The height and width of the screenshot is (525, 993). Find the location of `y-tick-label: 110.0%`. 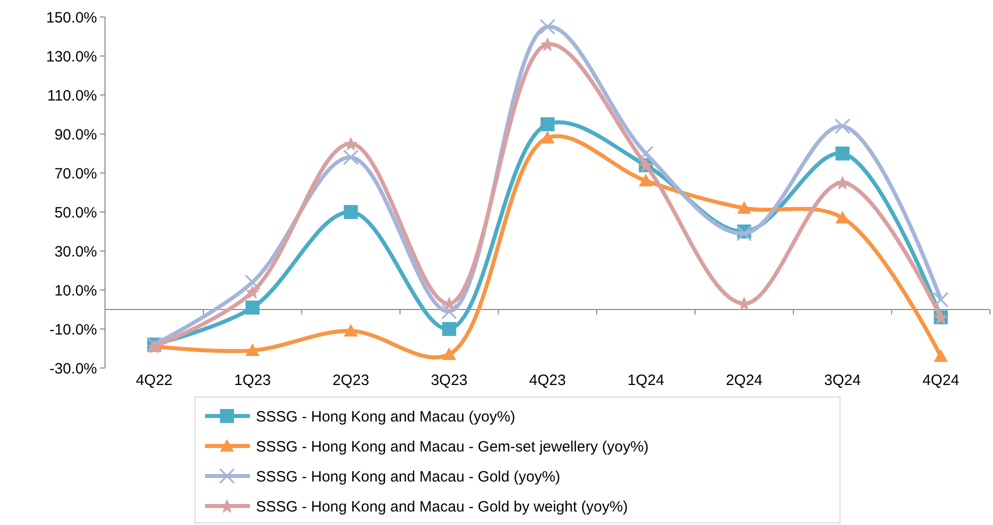

y-tick-label: 110.0% is located at coordinates (72, 95).